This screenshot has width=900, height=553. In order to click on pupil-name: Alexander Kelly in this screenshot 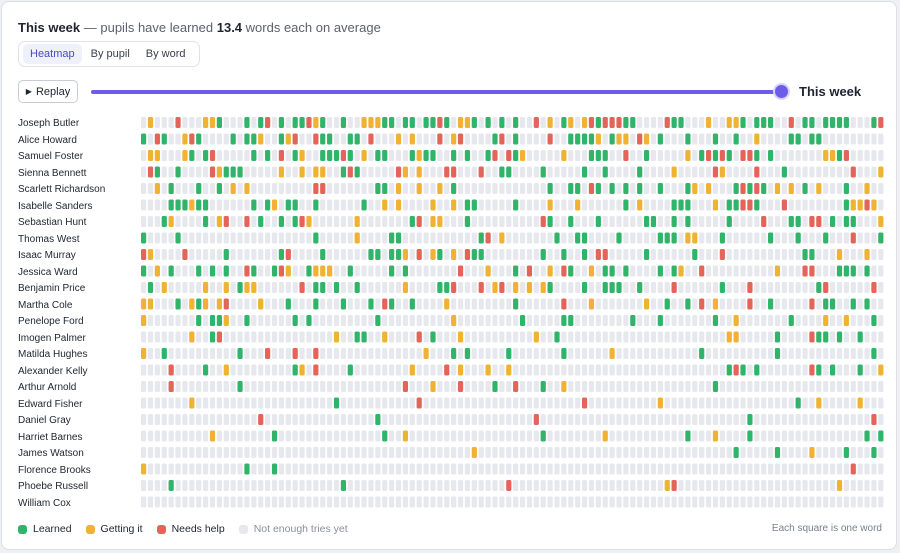, I will do `click(53, 371)`.